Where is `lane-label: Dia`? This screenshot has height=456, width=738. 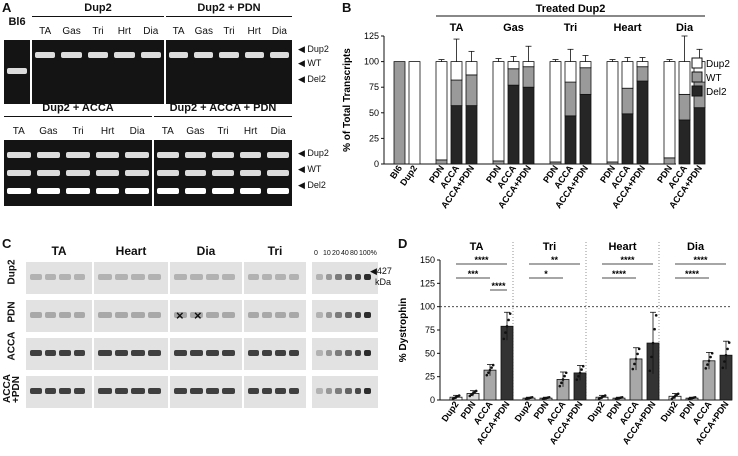 lane-label: Dia is located at coordinates (279, 31).